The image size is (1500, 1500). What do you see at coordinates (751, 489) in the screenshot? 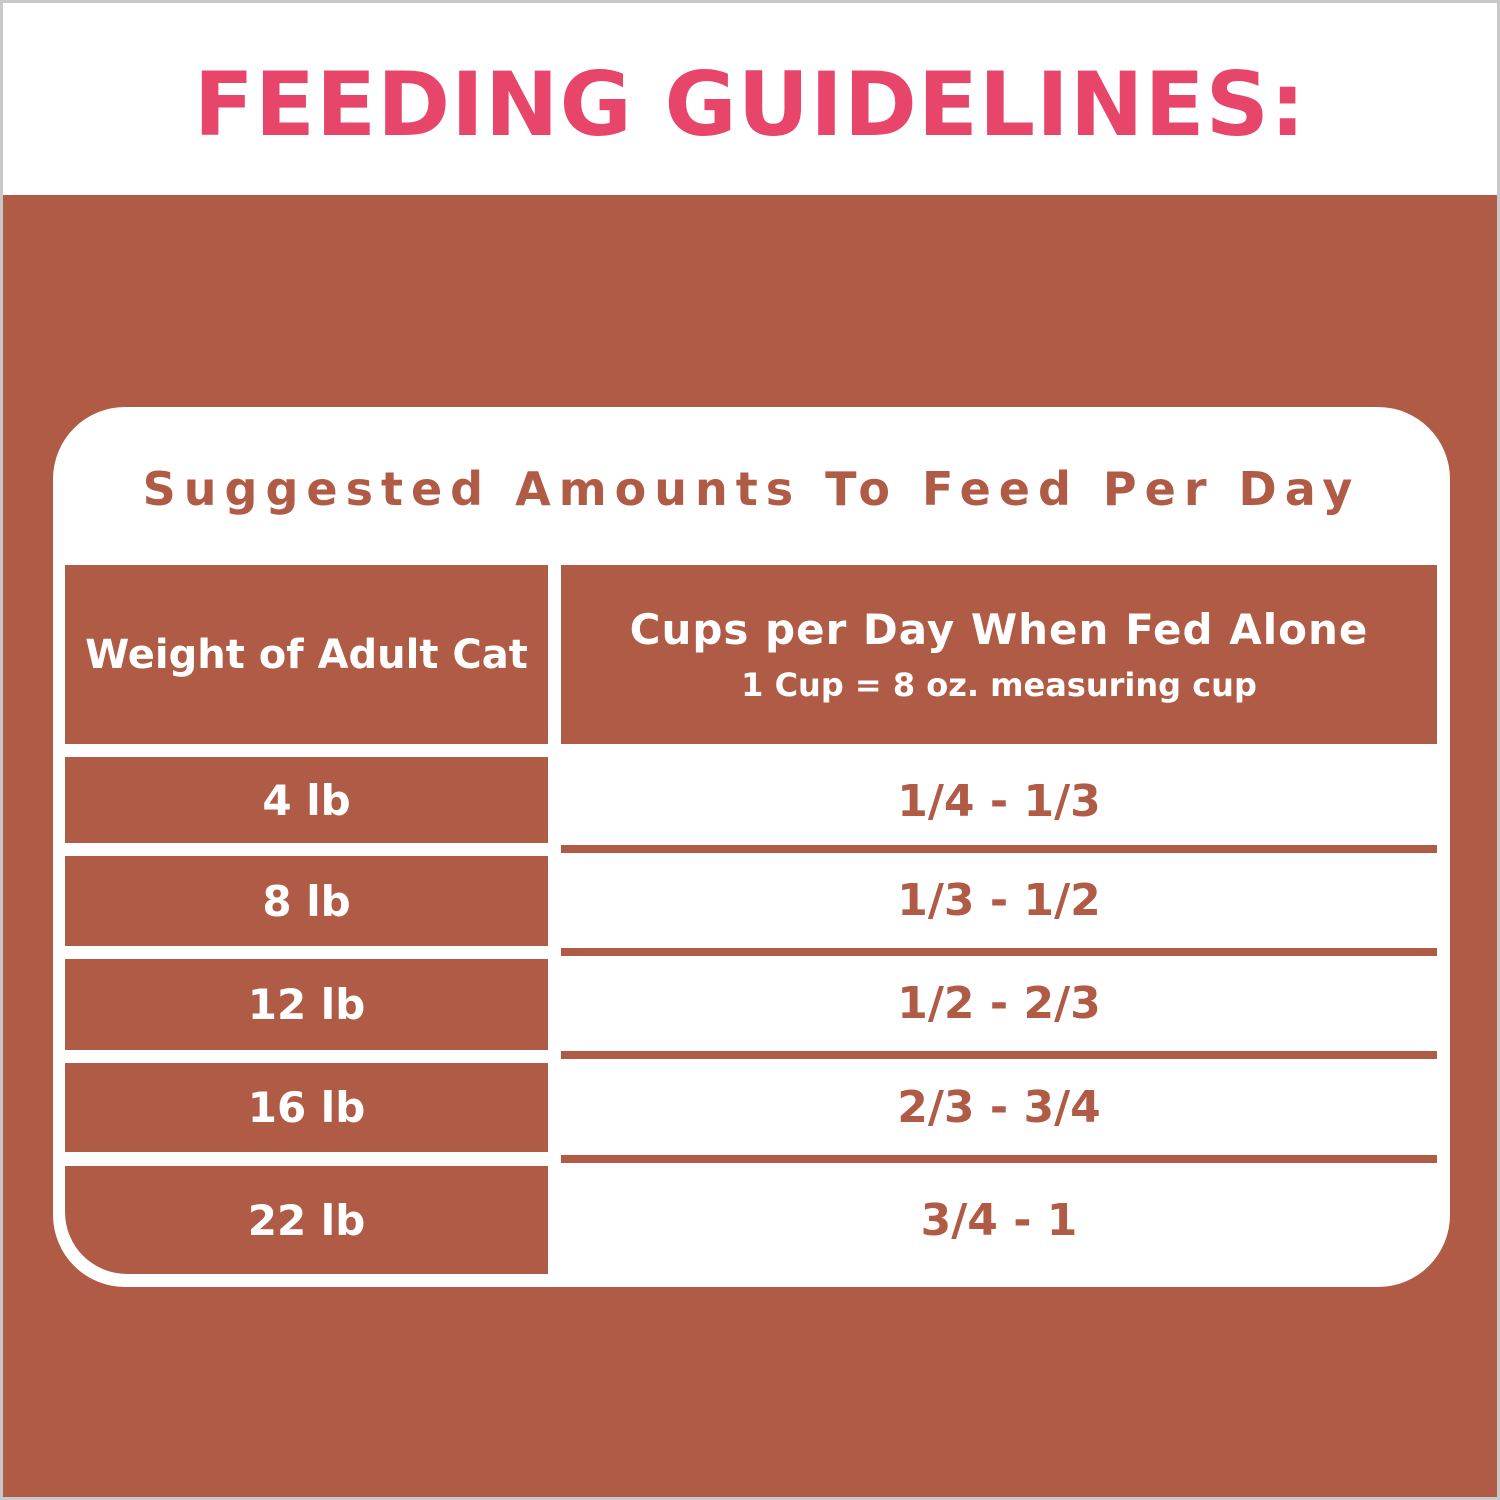
I see `card-subtitle: Suggested Amounts To Feed Per Day` at bounding box center [751, 489].